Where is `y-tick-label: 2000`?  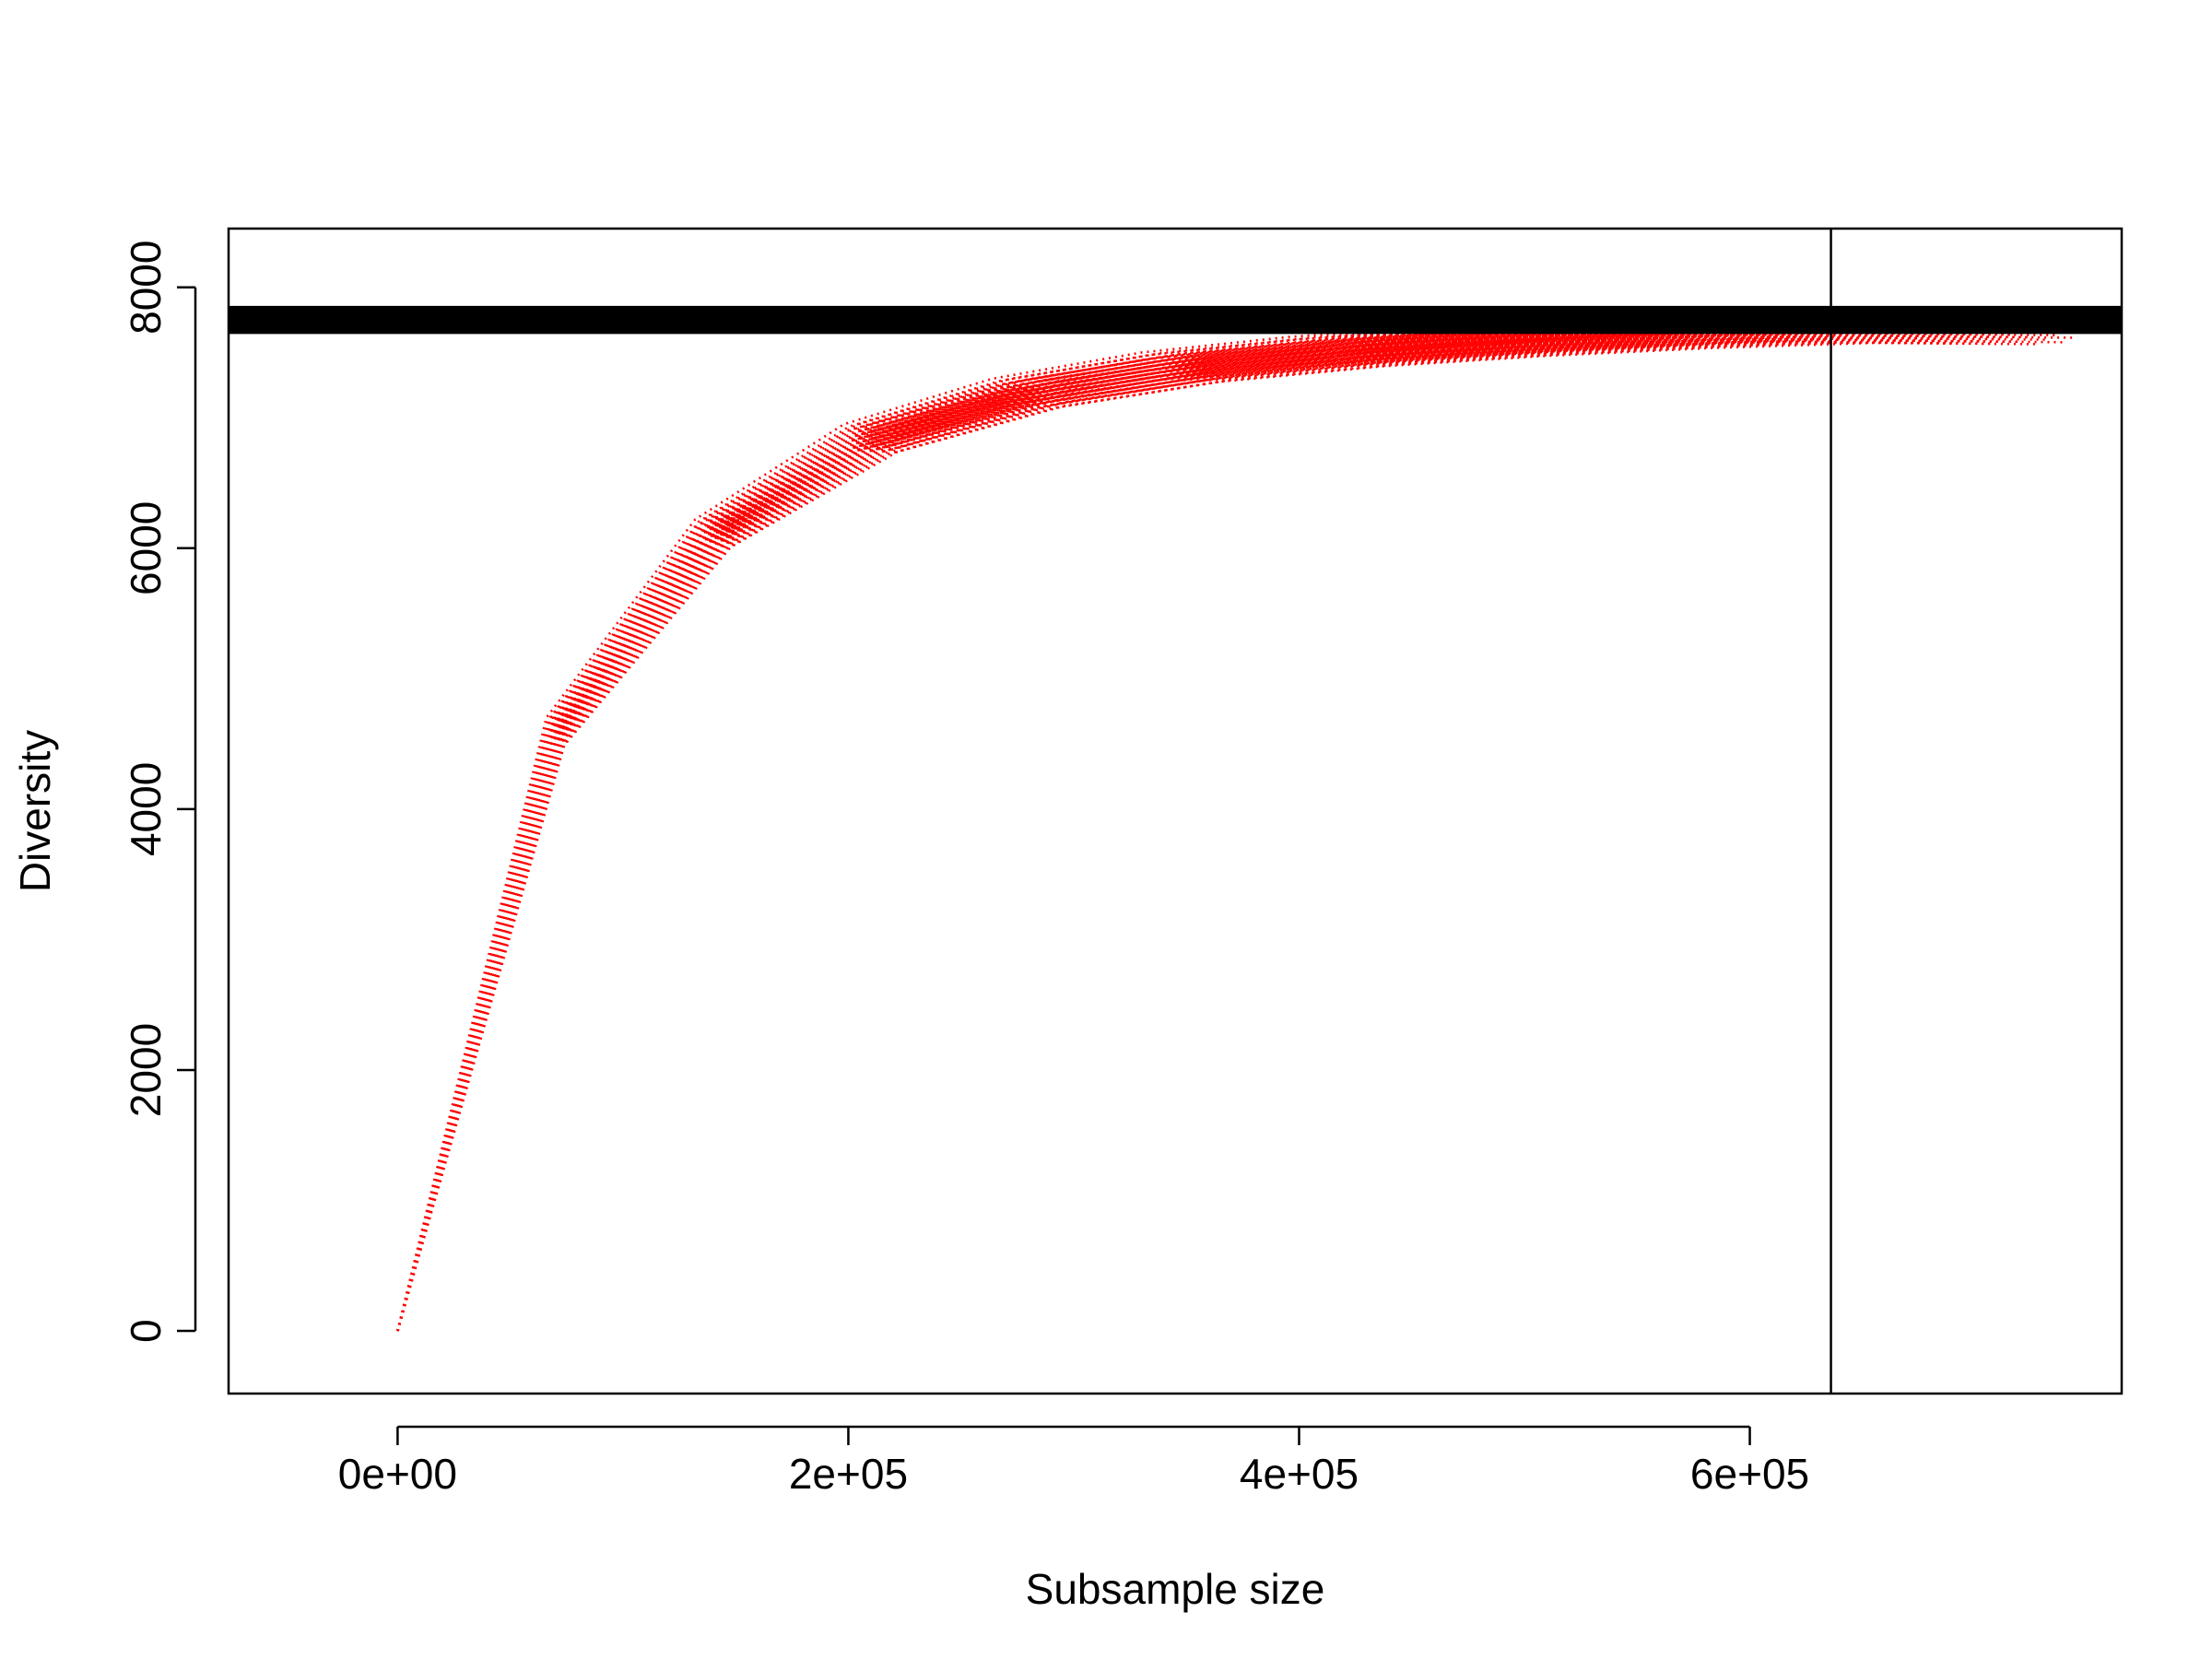
y-tick-label: 2000 is located at coordinates (146, 1070).